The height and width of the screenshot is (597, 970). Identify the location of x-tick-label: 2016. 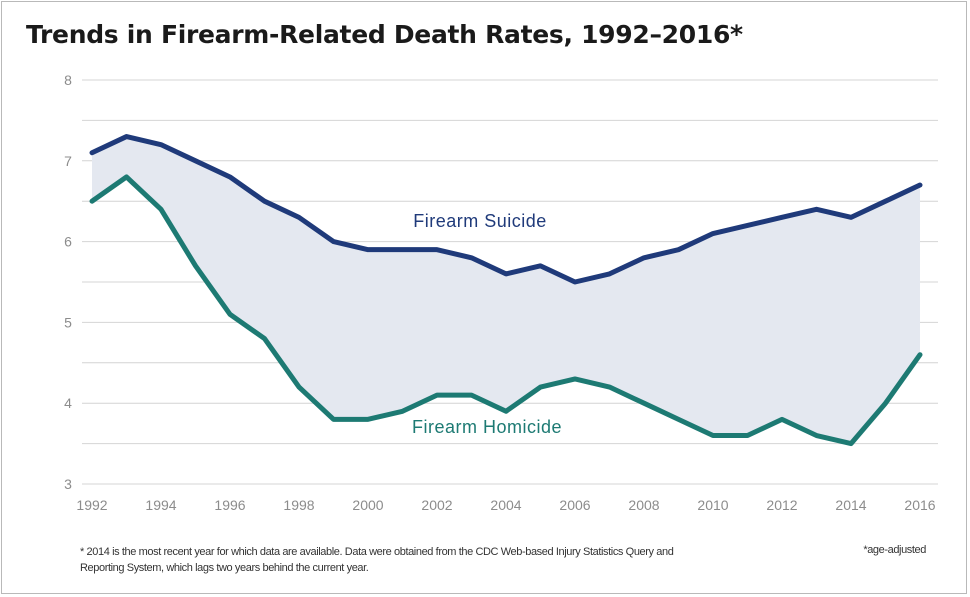
(919, 505).